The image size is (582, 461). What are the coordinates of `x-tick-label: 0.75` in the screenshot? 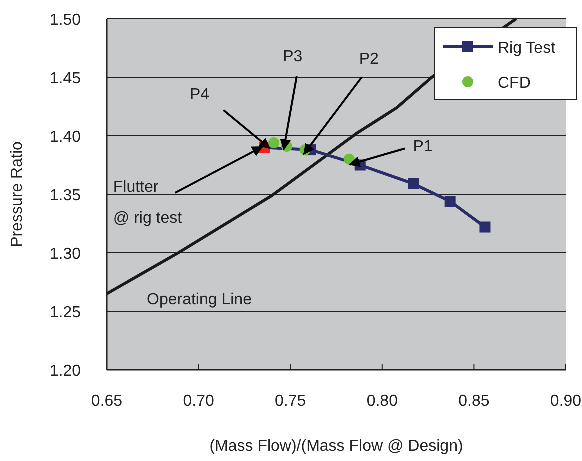 It's located at (290, 401).